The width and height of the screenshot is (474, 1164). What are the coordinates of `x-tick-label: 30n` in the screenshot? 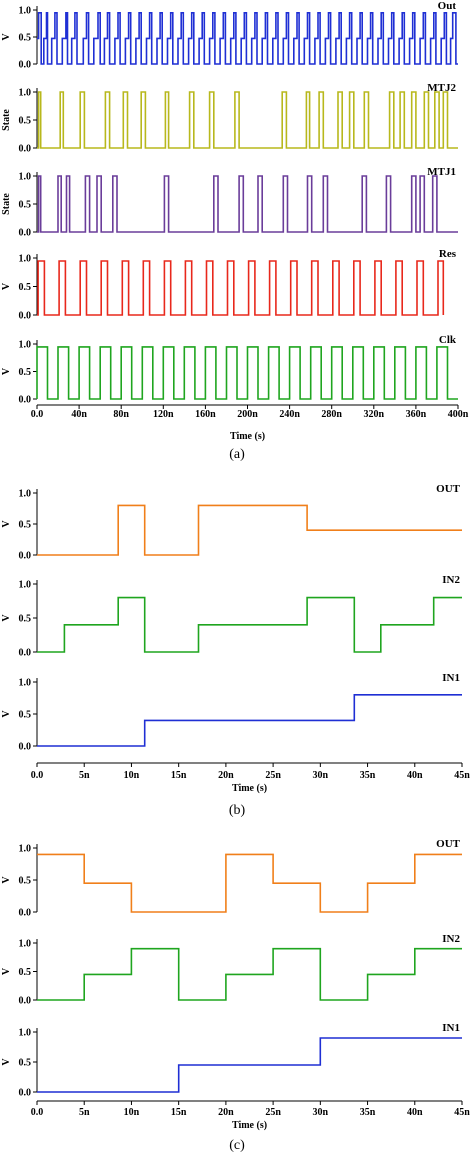 It's located at (321, 775).